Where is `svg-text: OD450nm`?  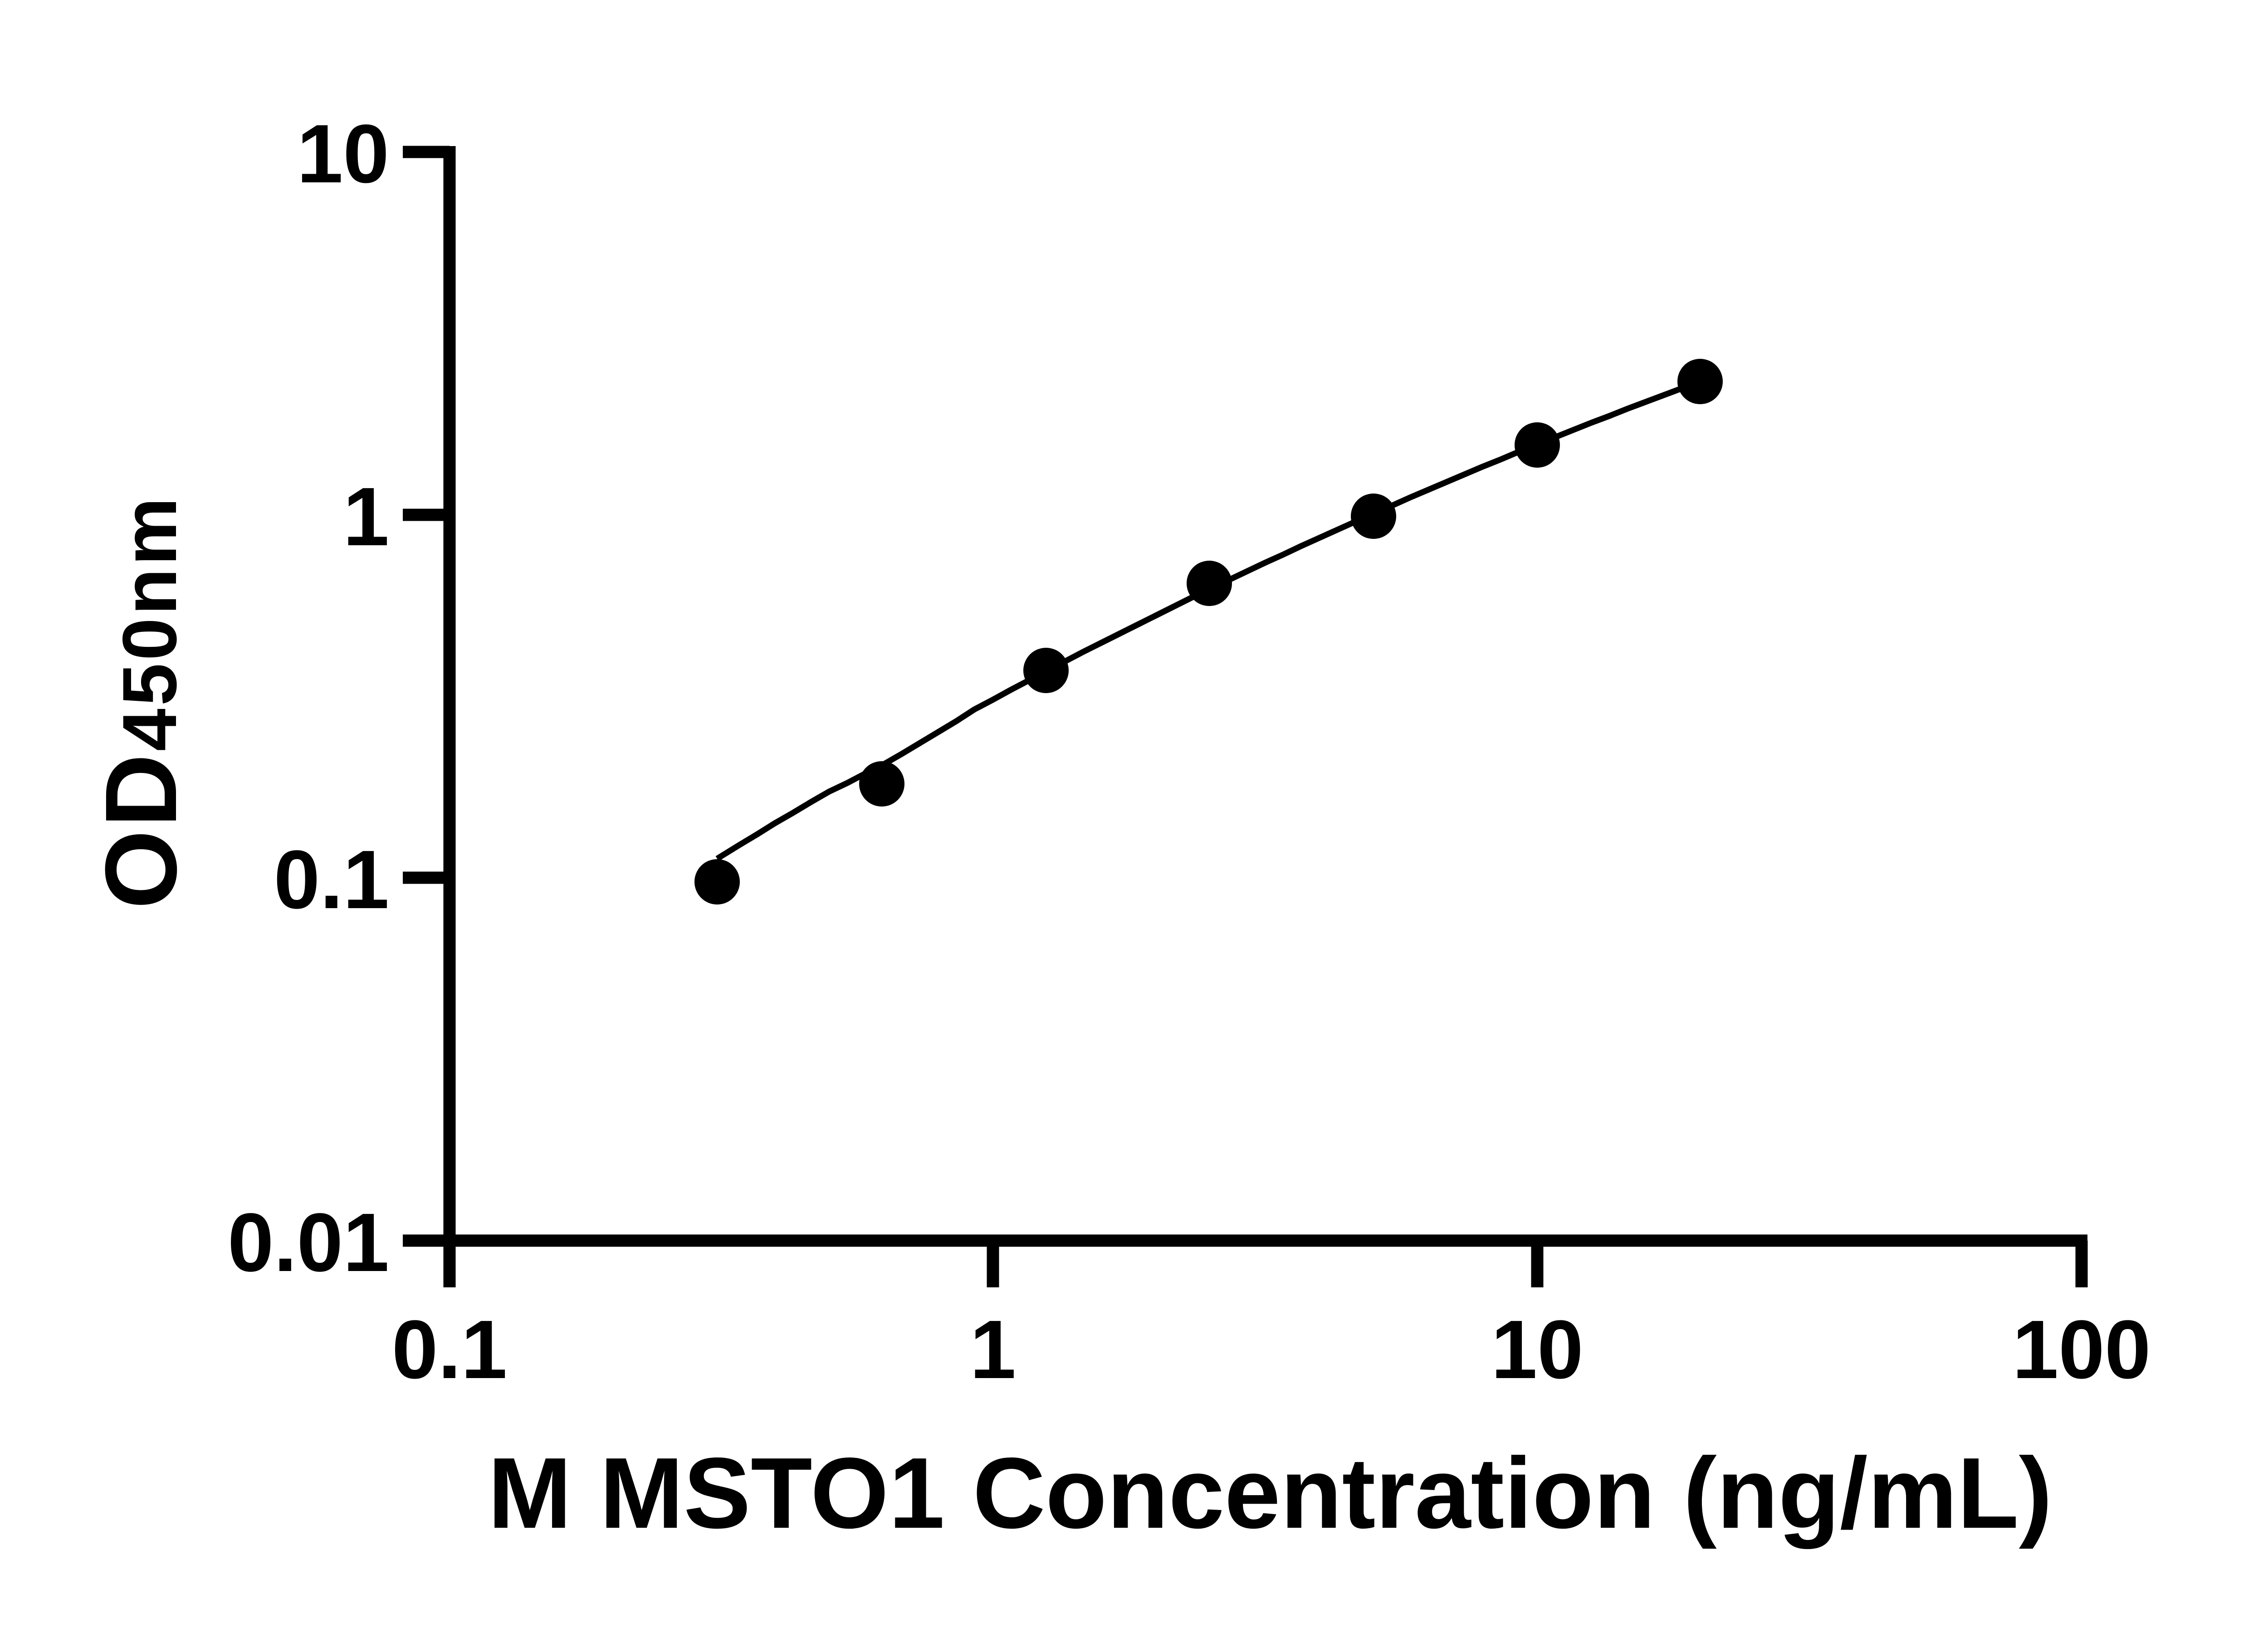
svg-text: OD450nm is located at coordinates (141, 702).